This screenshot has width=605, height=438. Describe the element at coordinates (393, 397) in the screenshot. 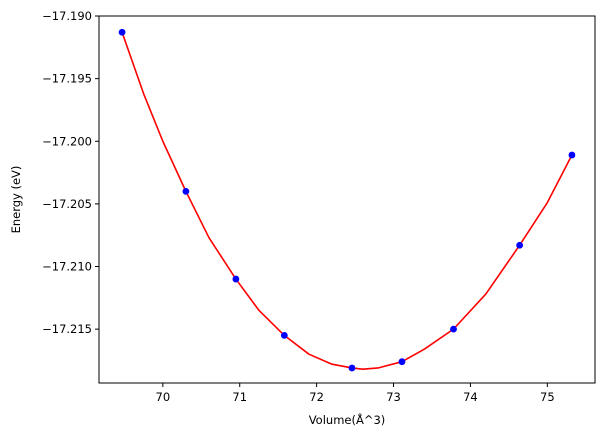

I see `x-tick-label: 73` at that location.